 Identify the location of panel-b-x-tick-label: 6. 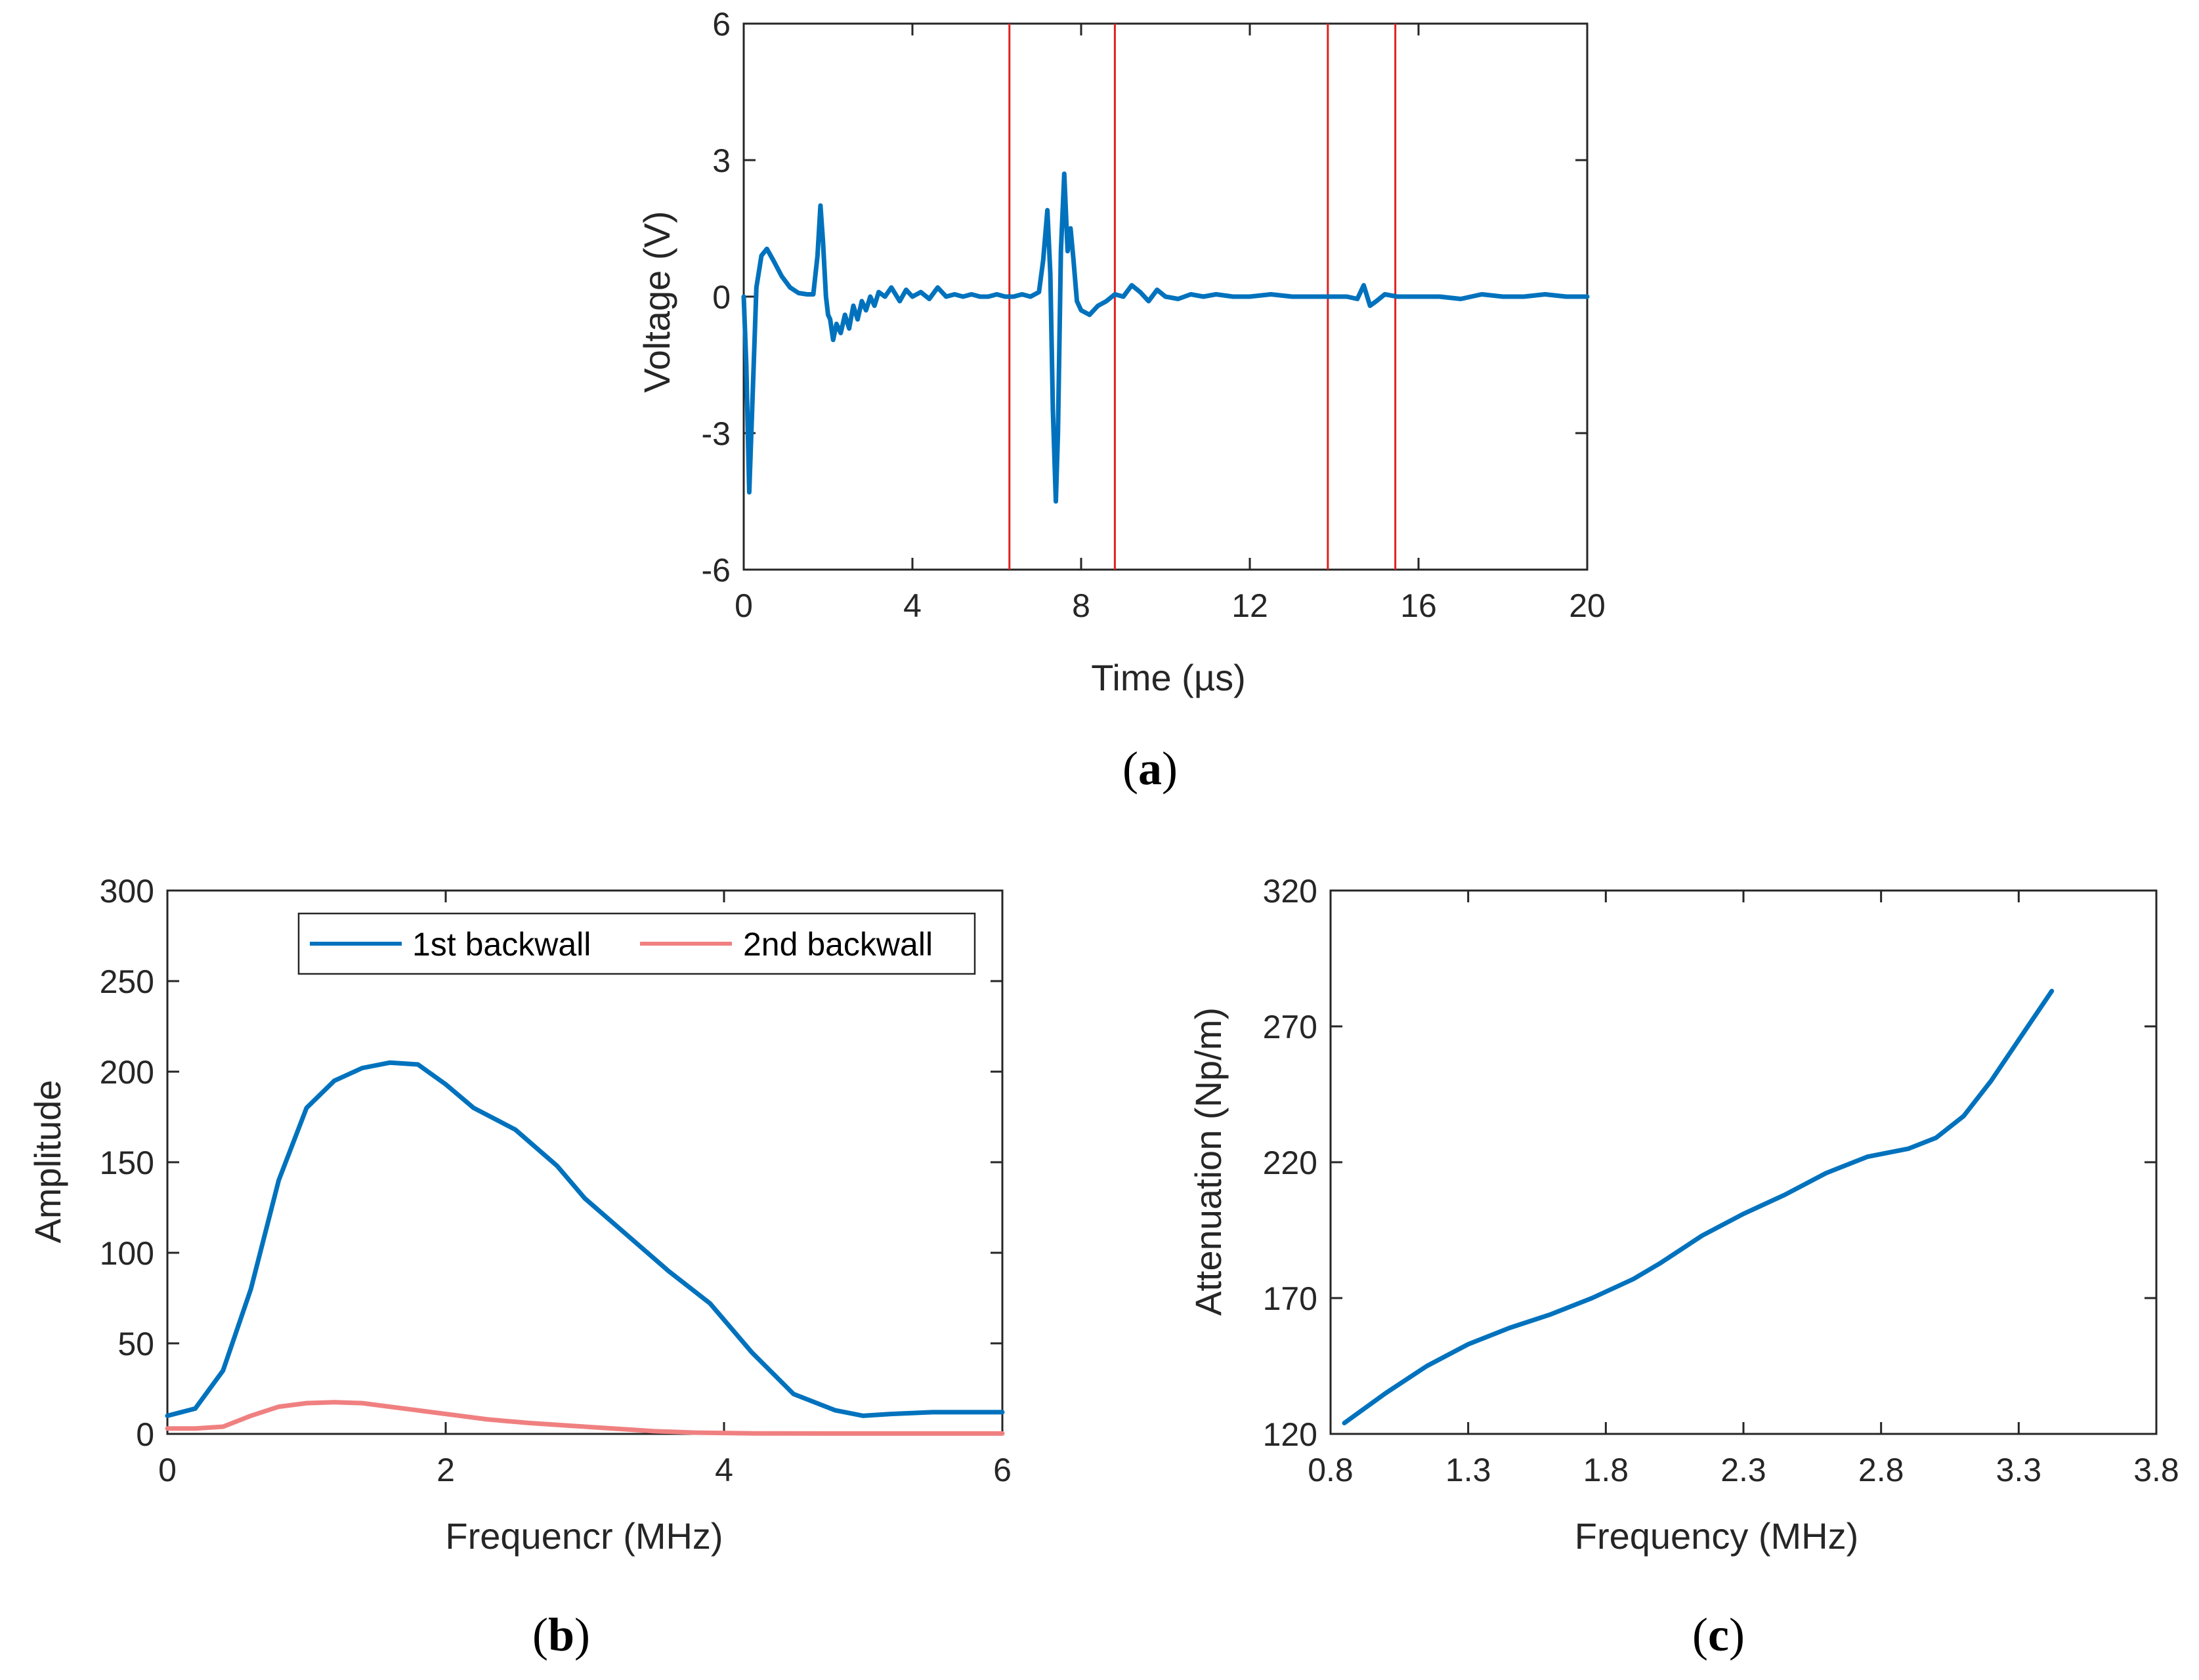
(1003, 1470).